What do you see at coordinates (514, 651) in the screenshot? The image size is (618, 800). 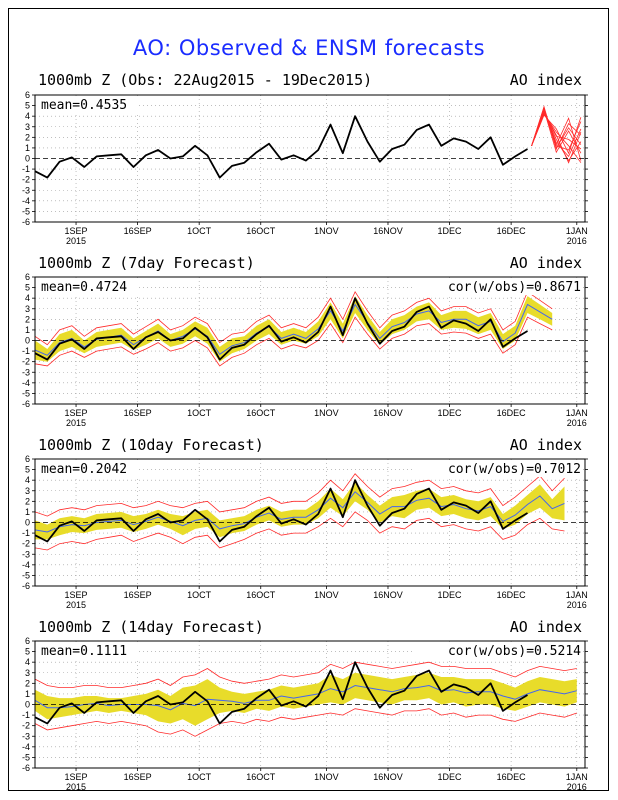 I see `cor-label: cor(w/obs)=0.5214` at bounding box center [514, 651].